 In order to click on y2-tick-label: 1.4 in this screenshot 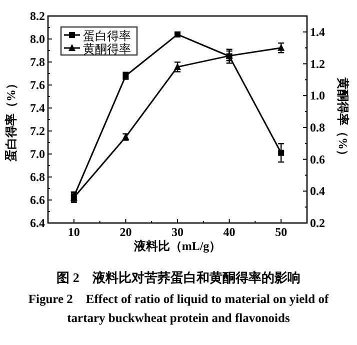, I will do `click(317, 31)`.